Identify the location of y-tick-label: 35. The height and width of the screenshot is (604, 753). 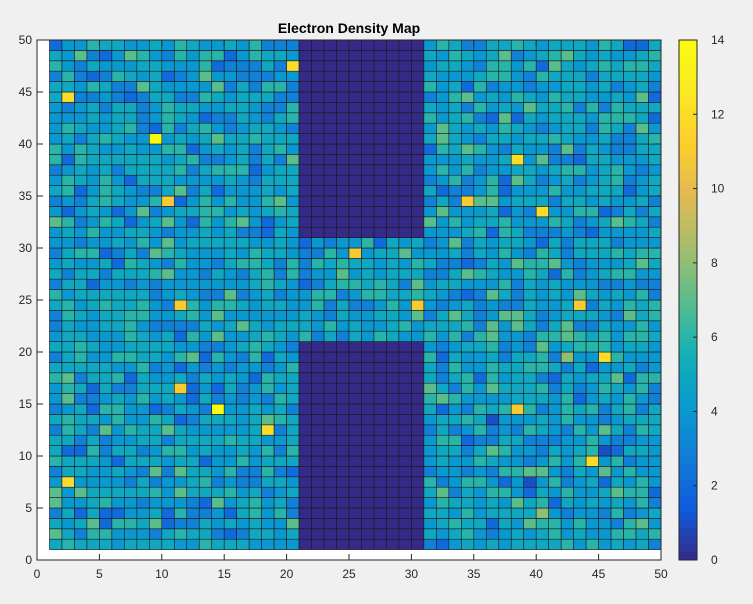
(26, 196).